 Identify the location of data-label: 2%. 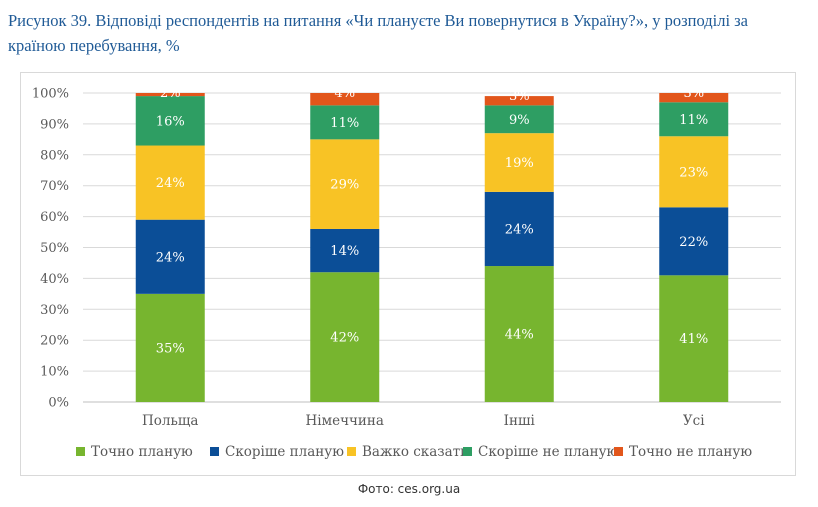
(170, 93).